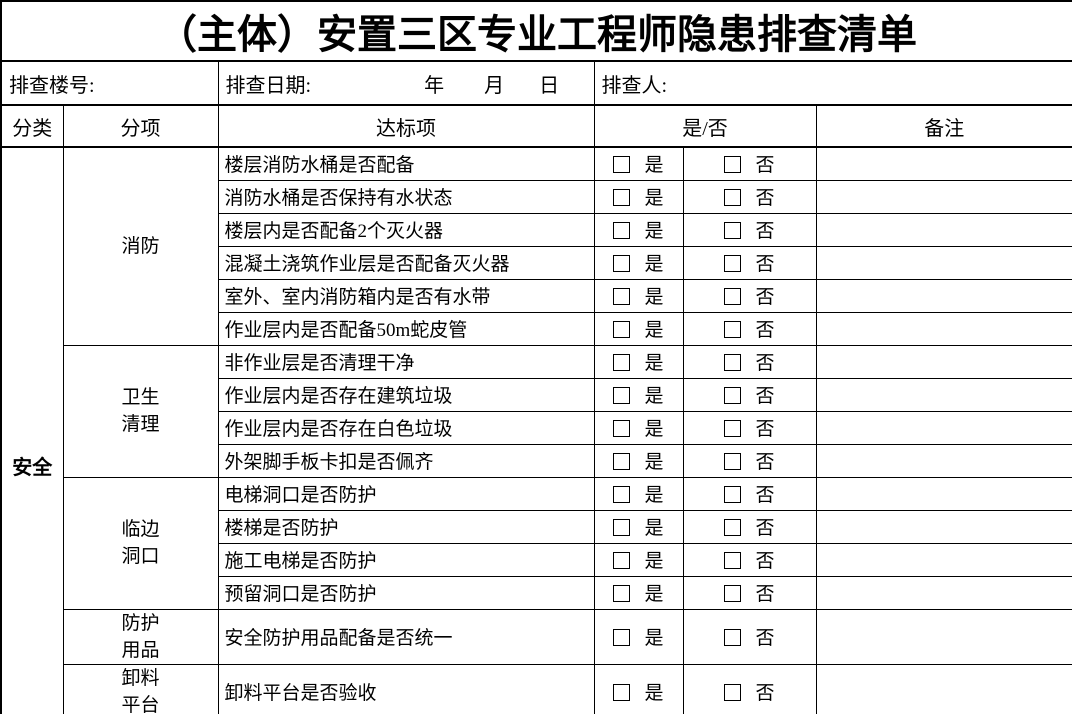 The width and height of the screenshot is (1072, 714). I want to click on checklist-row: 卸料 平台 卸料平台是否验收 是 否, so click(536, 688).